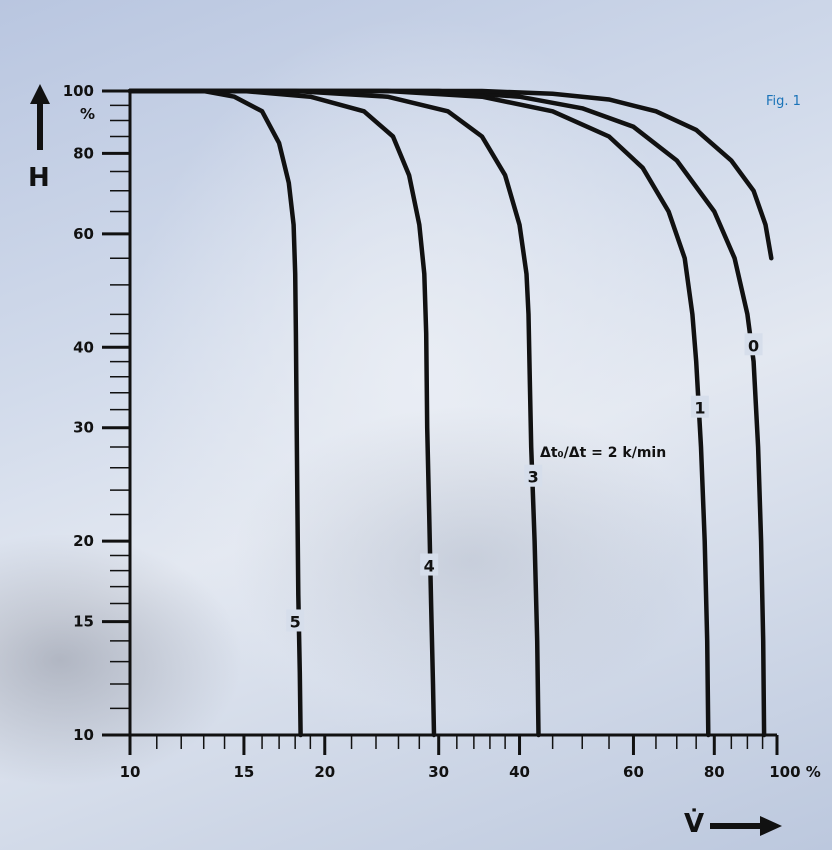 This screenshot has width=832, height=850. Describe the element at coordinates (83, 234) in the screenshot. I see `y-tick-label: 60` at that location.